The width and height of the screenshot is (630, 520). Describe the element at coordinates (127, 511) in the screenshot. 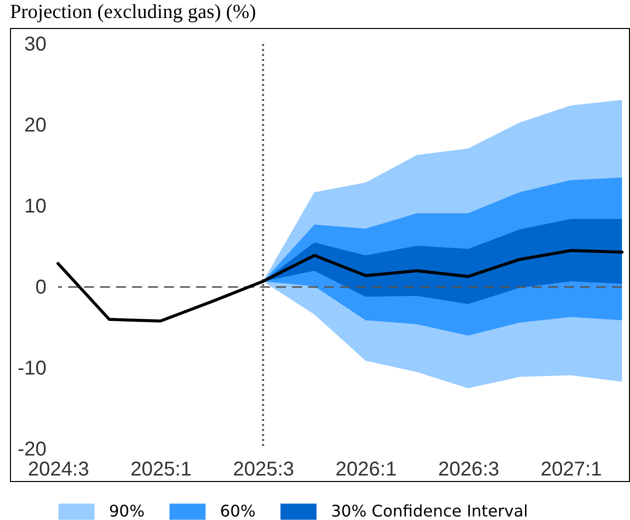

I see `legend-label: 90%` at that location.